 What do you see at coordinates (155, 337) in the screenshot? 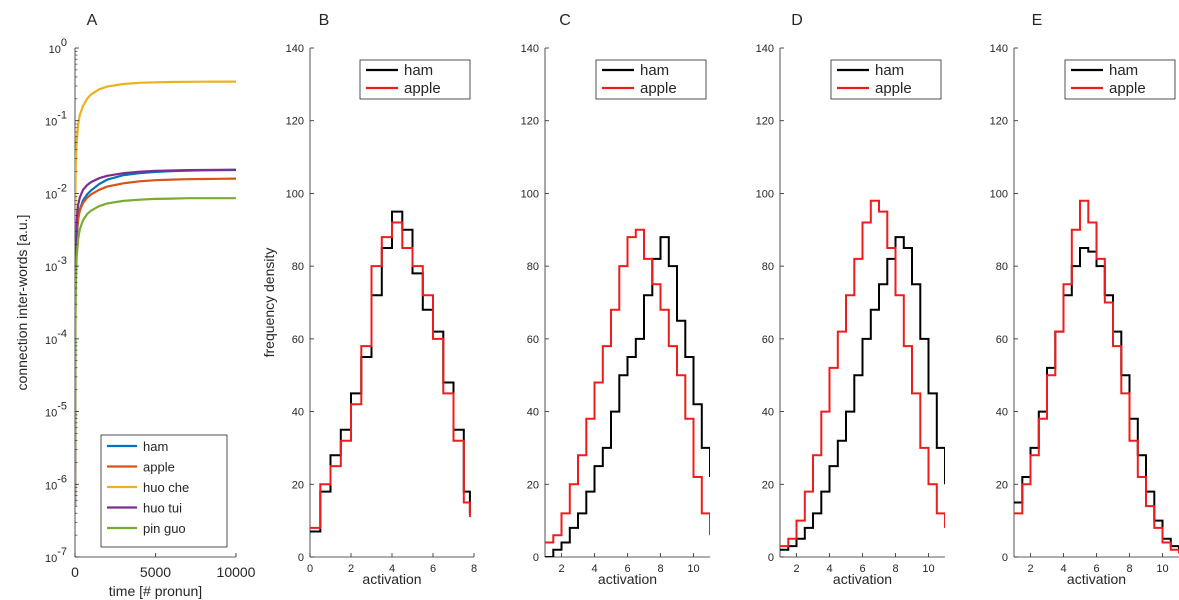
I see `series-line-huo-tui` at bounding box center [155, 337].